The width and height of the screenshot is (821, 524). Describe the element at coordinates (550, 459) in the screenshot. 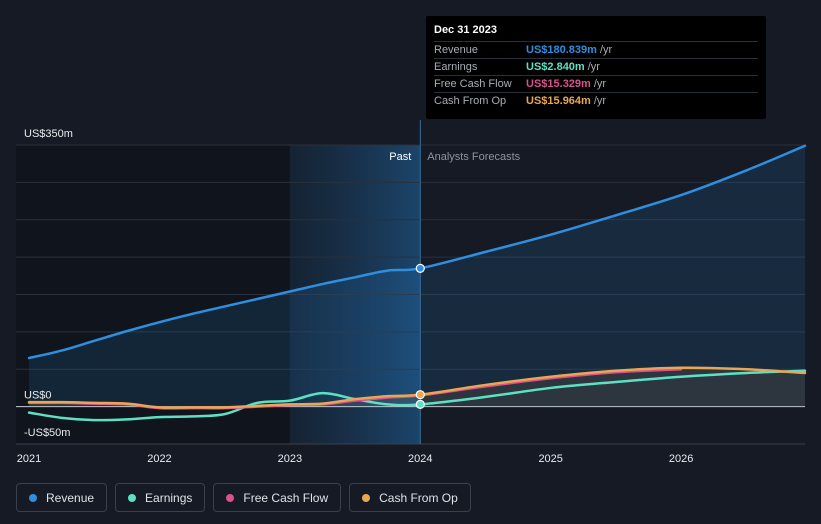

I see `x-tick-label: 2025` at that location.